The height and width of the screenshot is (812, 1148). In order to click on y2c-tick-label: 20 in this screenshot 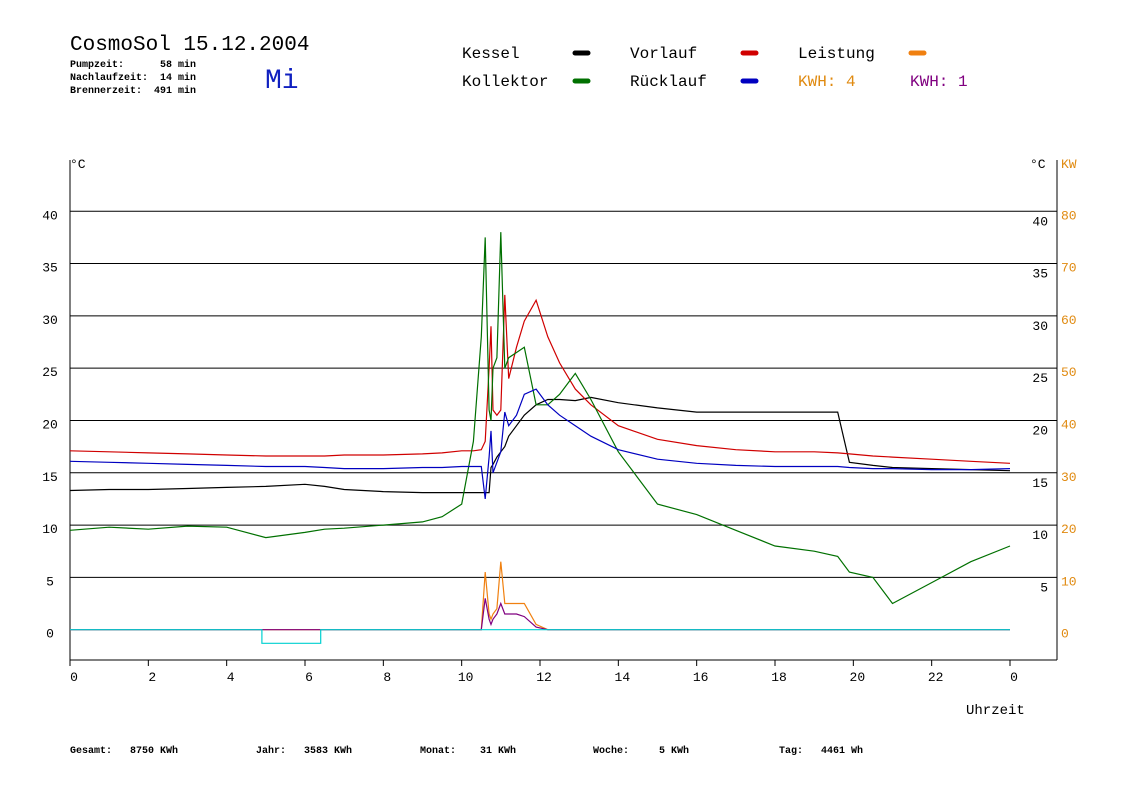, I will do `click(1040, 430)`.